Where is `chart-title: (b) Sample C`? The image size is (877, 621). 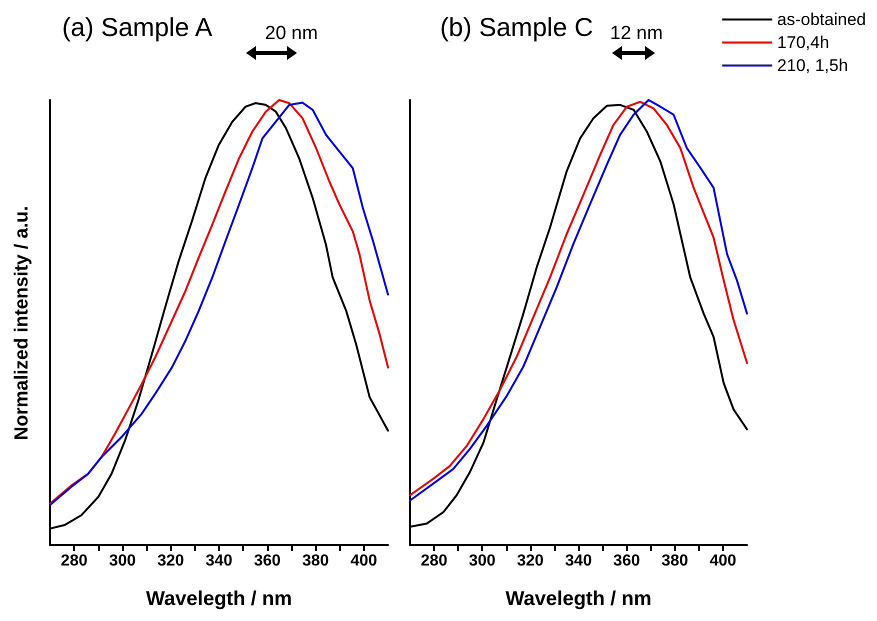
chart-title: (b) Sample C is located at coordinates (517, 27).